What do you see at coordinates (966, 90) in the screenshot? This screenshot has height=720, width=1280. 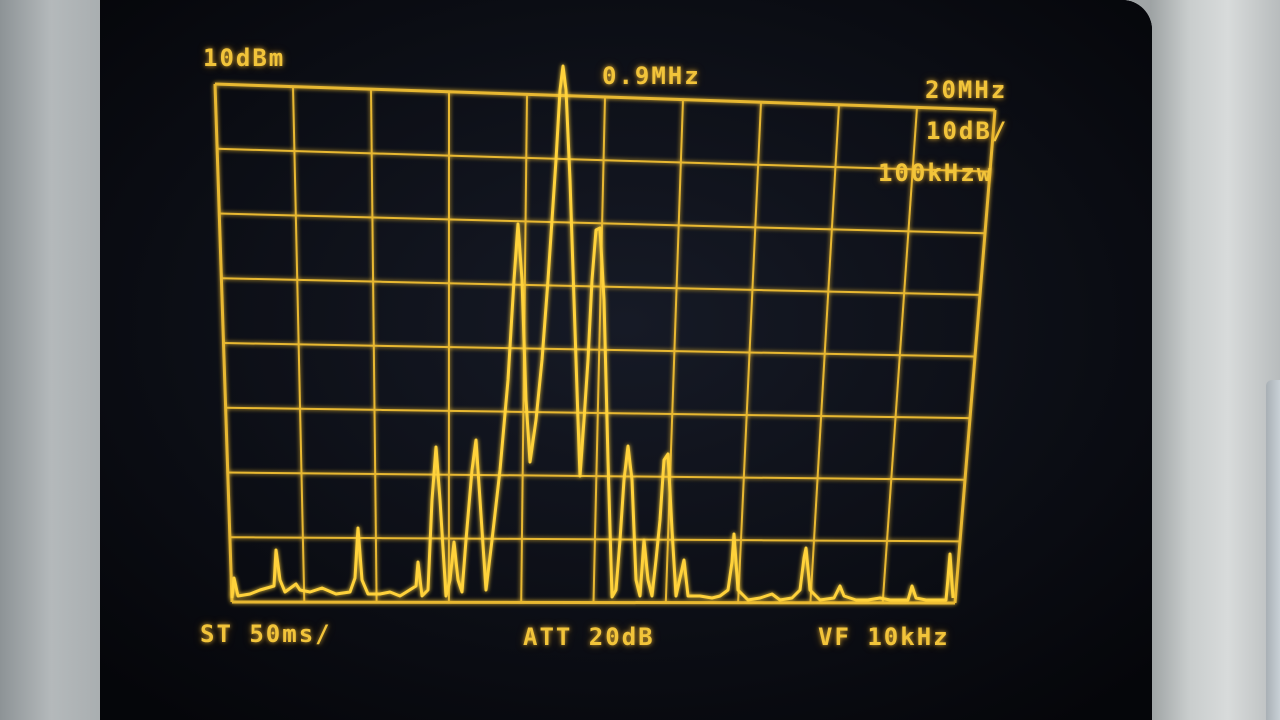 I see `span-label: 20MHz` at bounding box center [966, 90].